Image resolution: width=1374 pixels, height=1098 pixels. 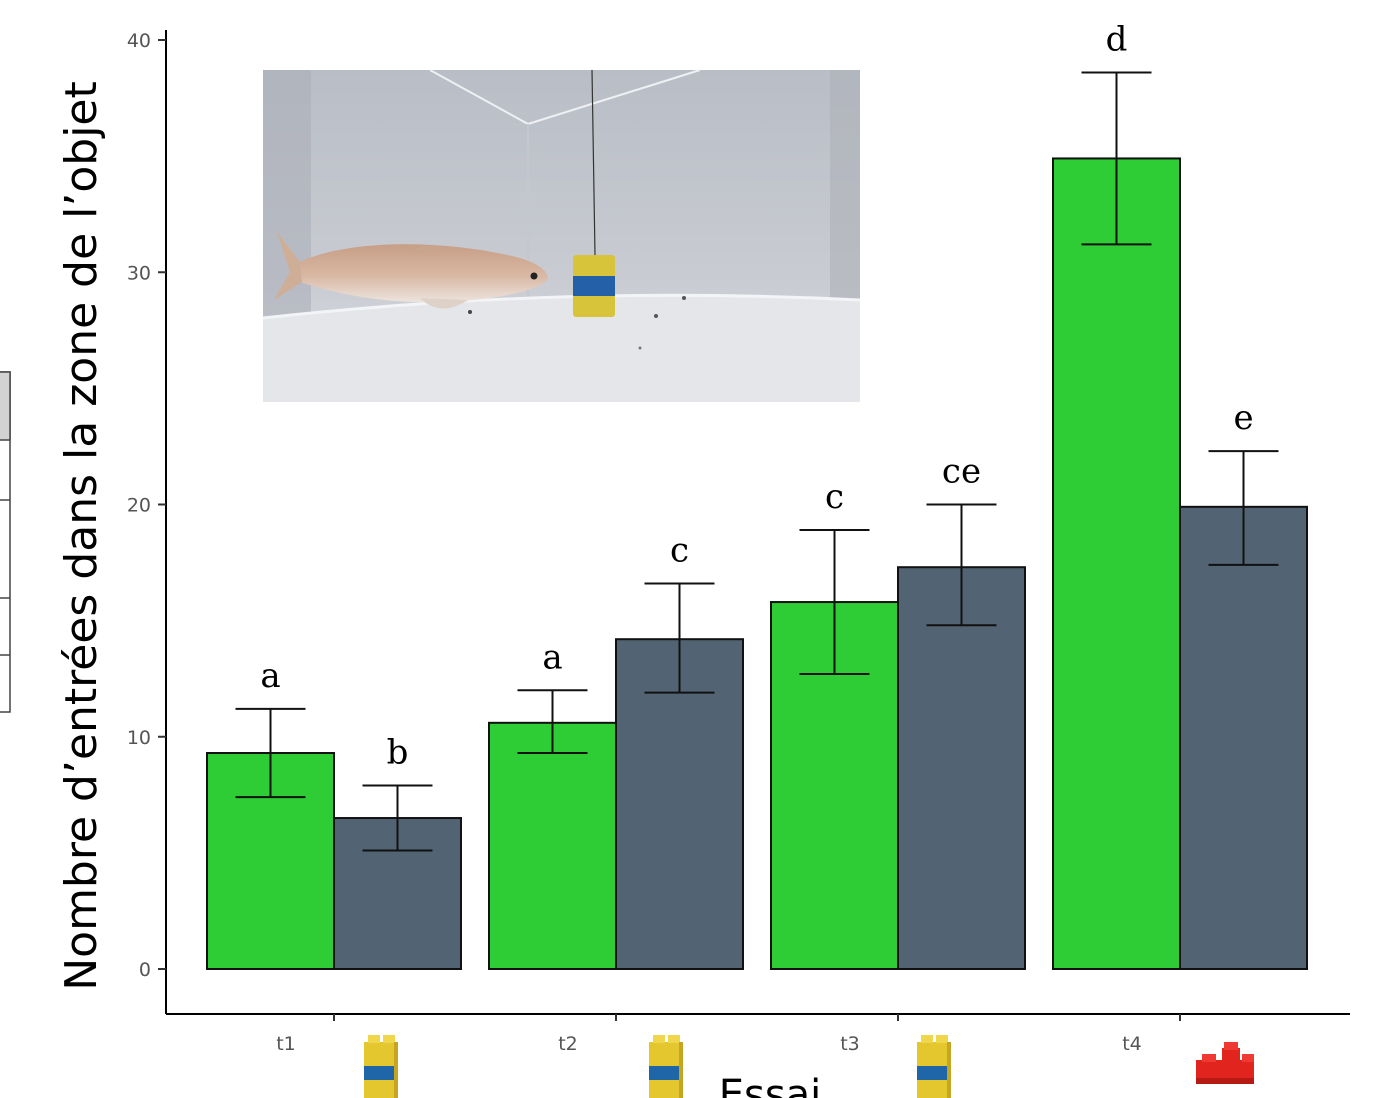 What do you see at coordinates (398, 753) in the screenshot?
I see `significance-letter: b` at bounding box center [398, 753].